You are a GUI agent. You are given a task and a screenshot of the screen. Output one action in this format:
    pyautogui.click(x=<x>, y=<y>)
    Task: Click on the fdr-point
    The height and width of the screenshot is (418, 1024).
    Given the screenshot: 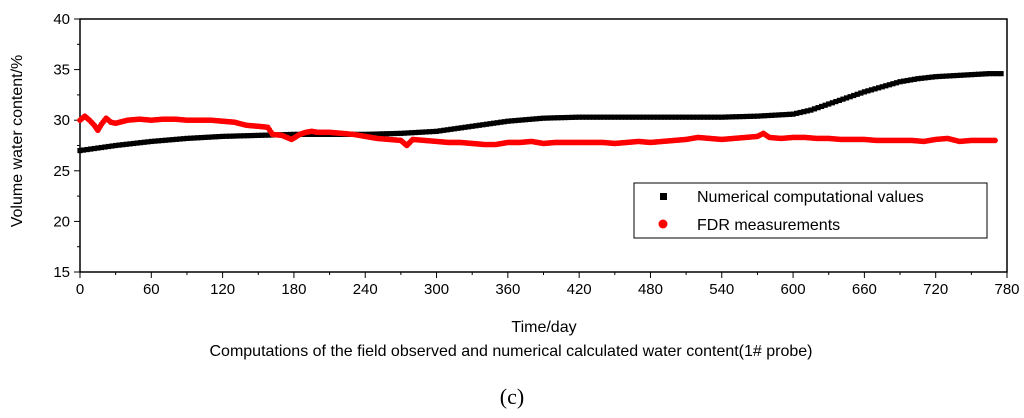 What is the action you would take?
    pyautogui.click(x=995, y=140)
    